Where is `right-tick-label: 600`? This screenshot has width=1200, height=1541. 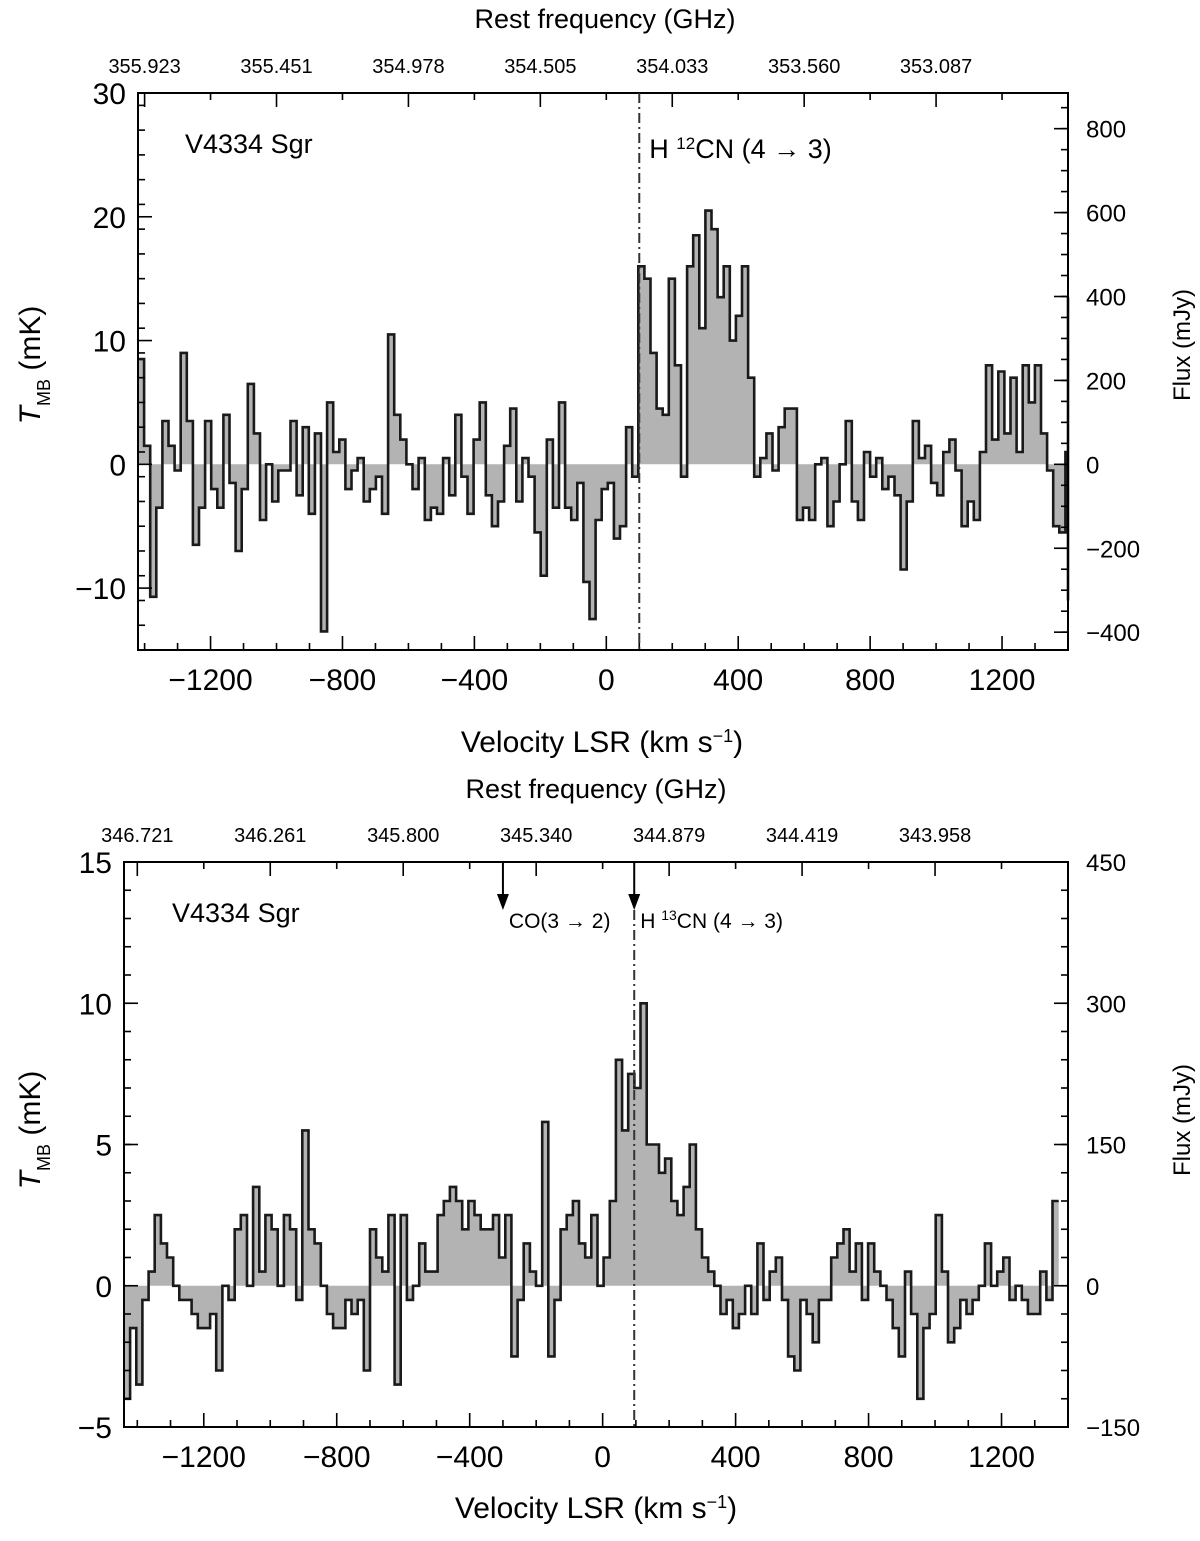
right-tick-label: 600 is located at coordinates (1106, 214).